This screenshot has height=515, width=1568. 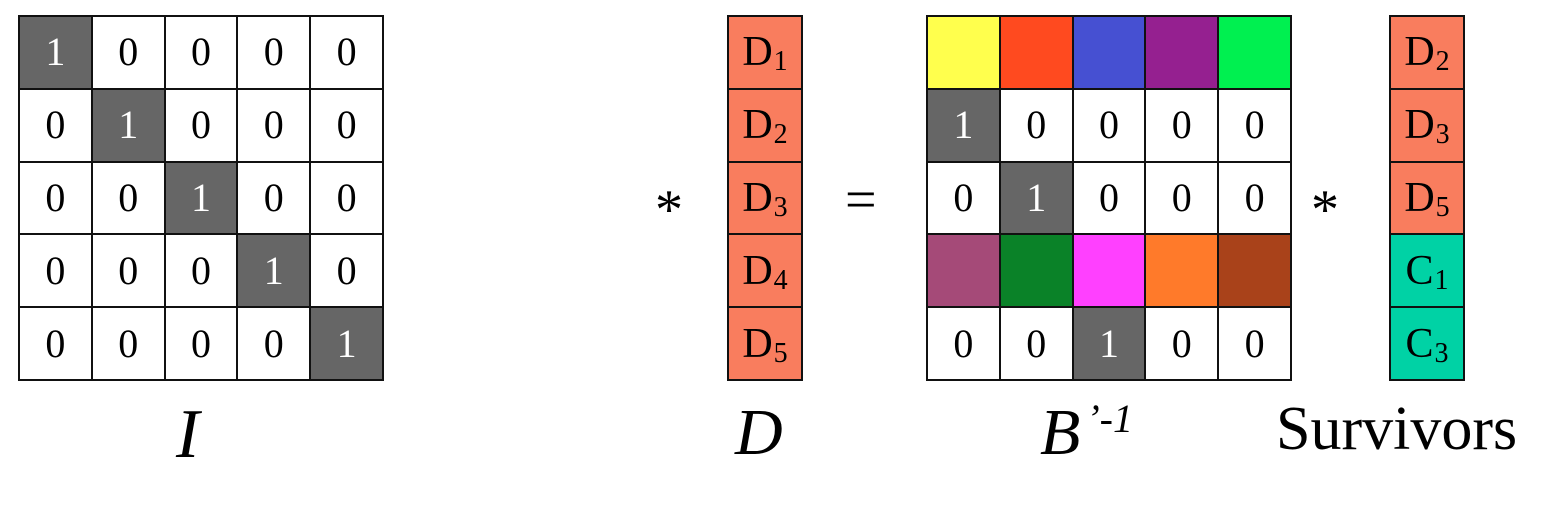 What do you see at coordinates (1396, 429) in the screenshot?
I see `survivors-label: Survivors` at bounding box center [1396, 429].